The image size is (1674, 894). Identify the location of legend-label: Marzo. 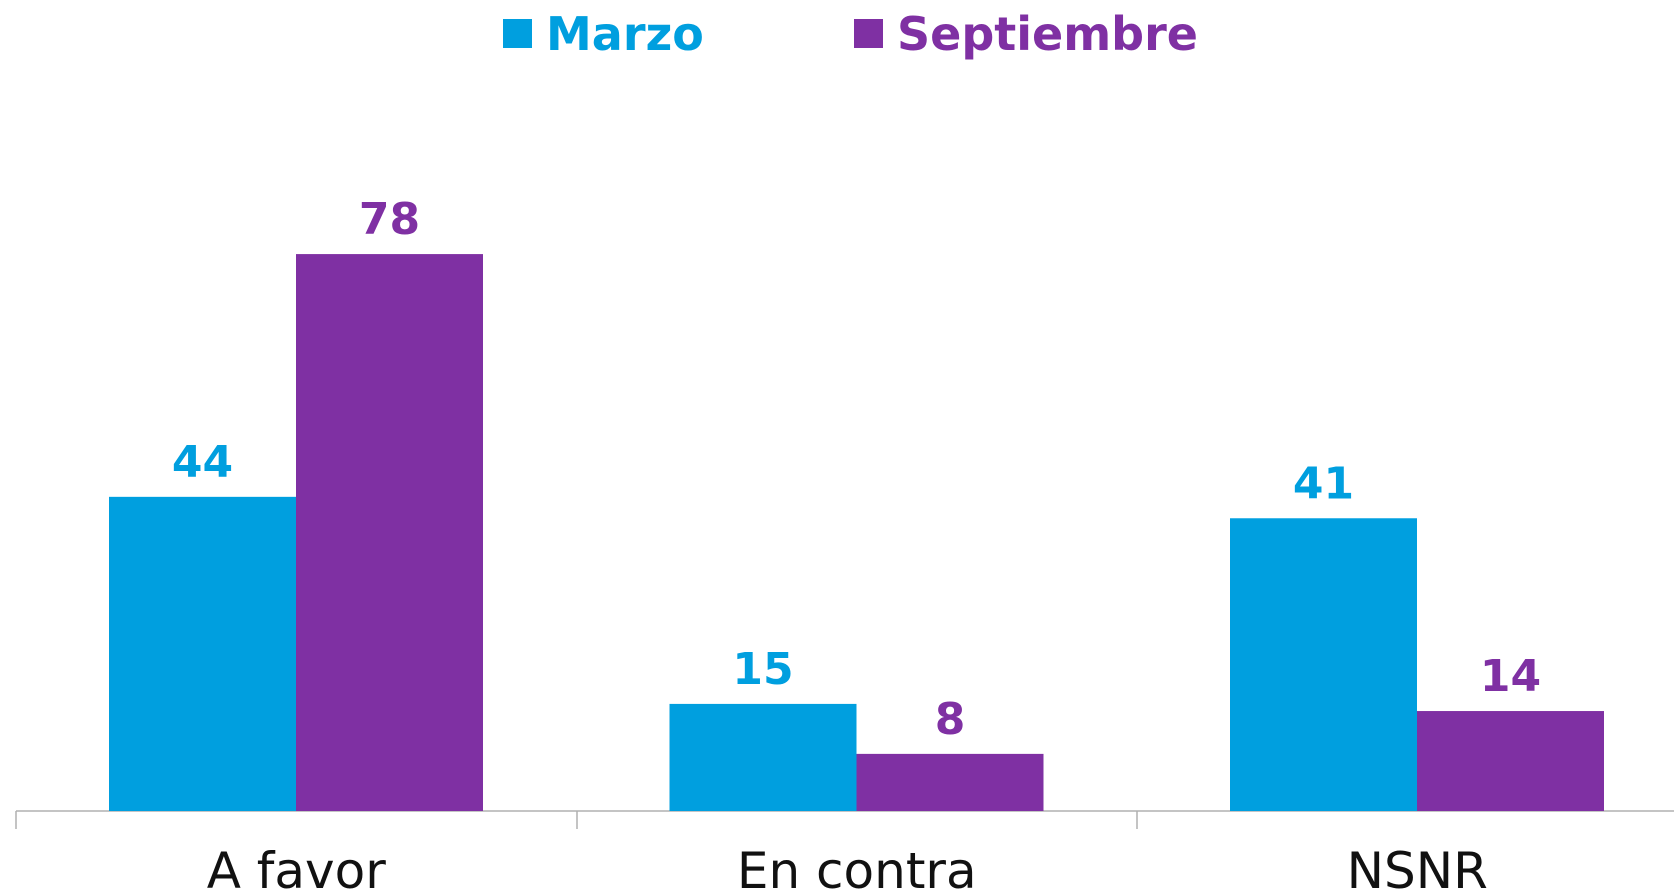
(625, 34).